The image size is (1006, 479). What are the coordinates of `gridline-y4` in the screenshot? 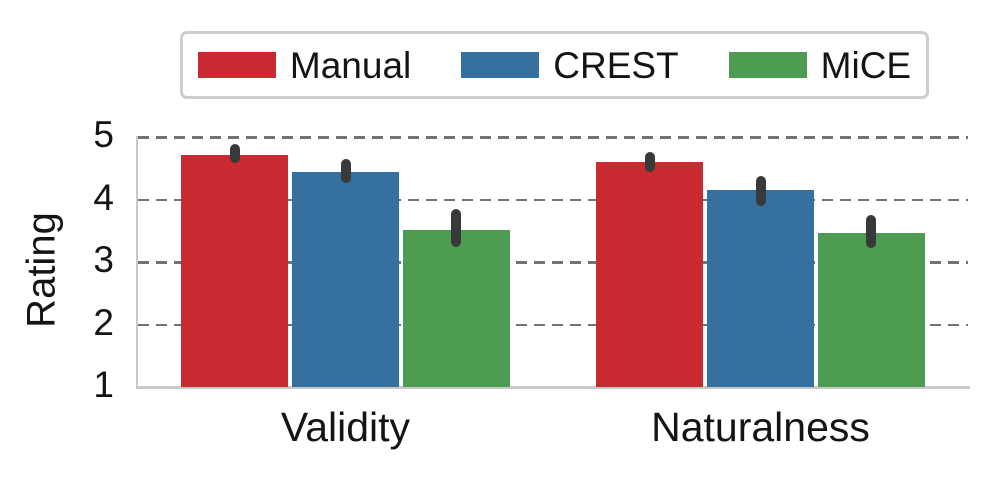 It's located at (553, 200).